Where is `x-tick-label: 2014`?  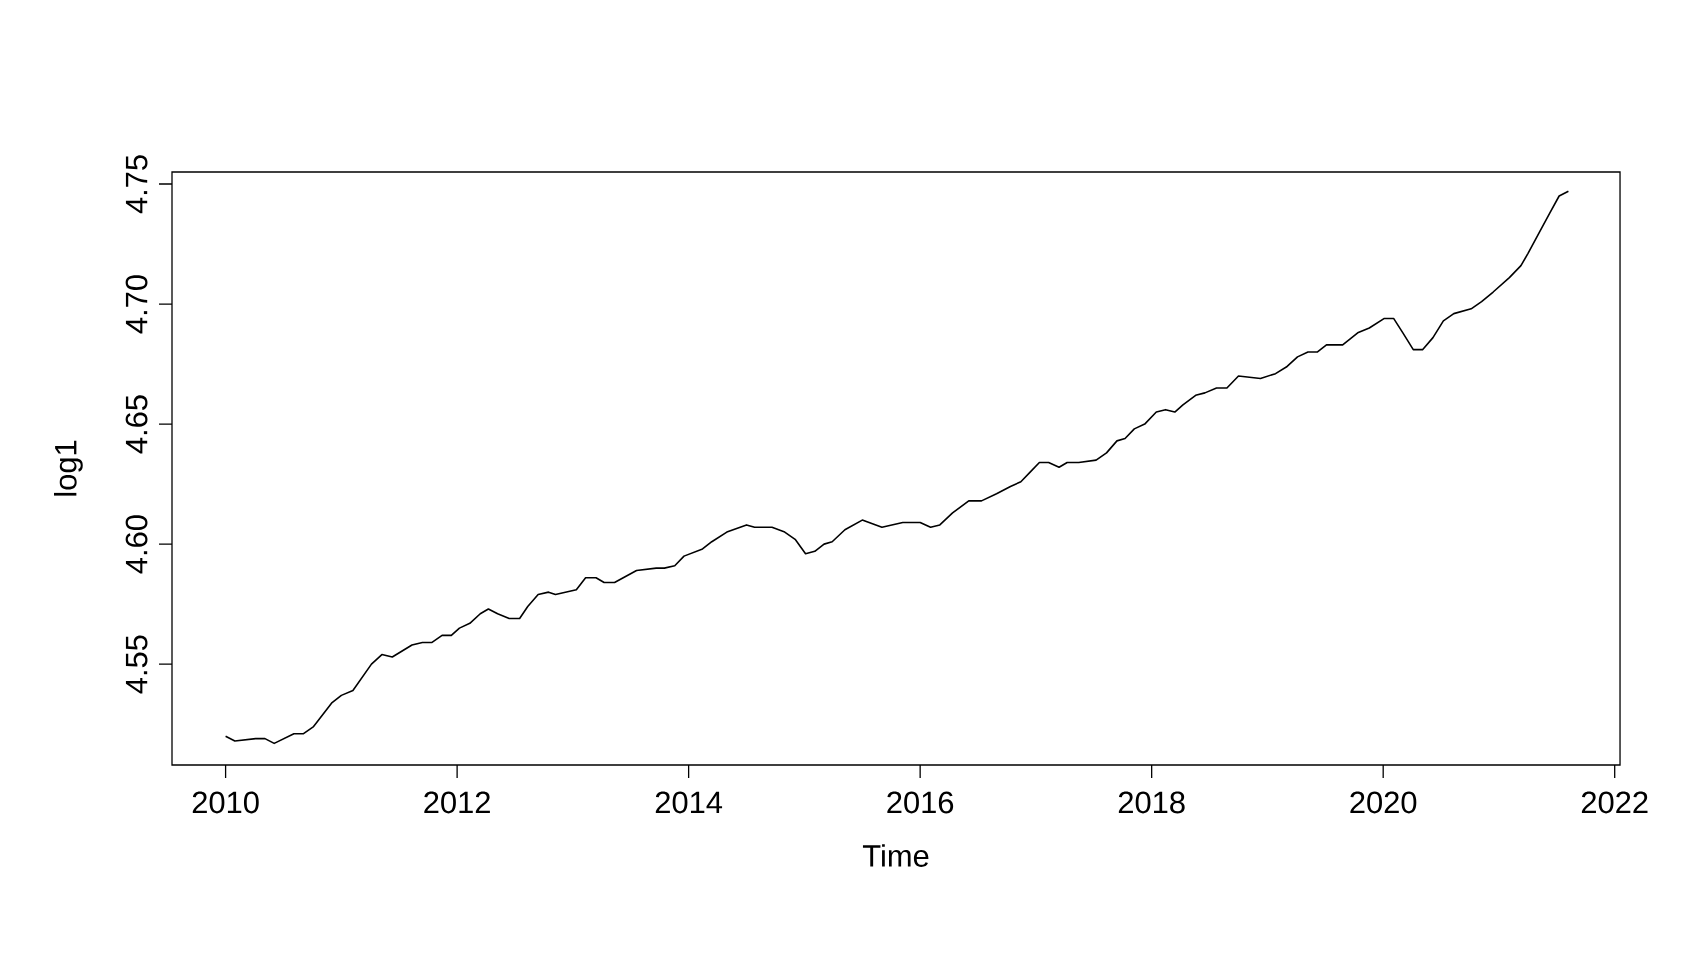 x-tick-label: 2014 is located at coordinates (689, 802).